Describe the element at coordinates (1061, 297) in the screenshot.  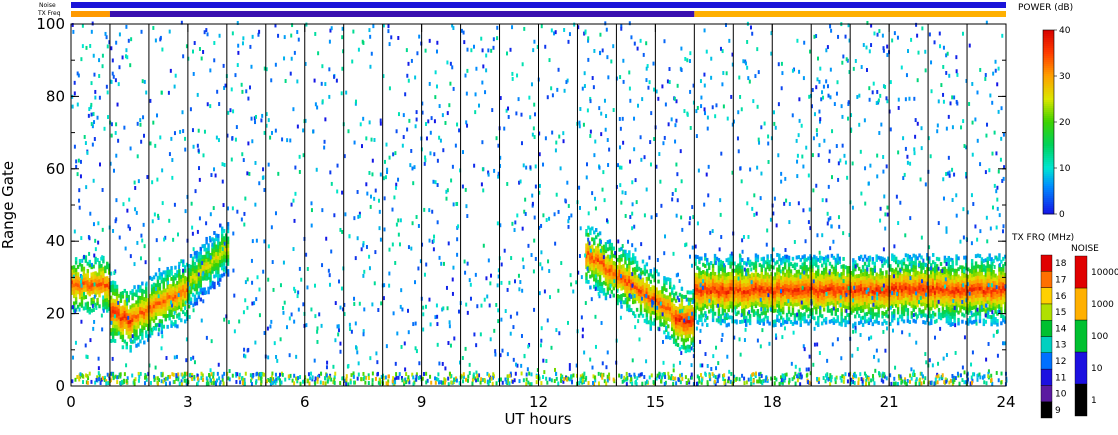
I see `txfreq-tick-7: 16` at that location.